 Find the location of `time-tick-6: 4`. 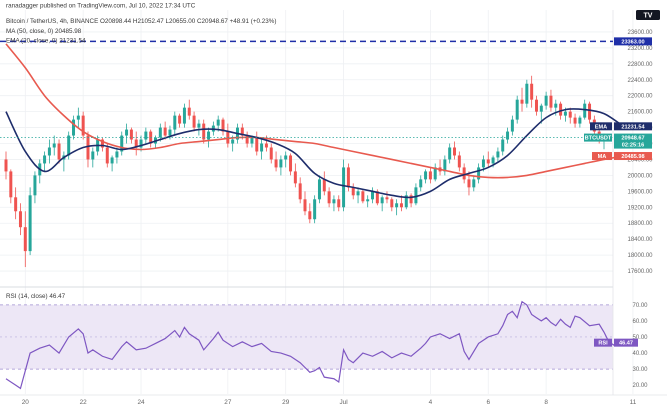

time-tick-6: 4 is located at coordinates (431, 402).